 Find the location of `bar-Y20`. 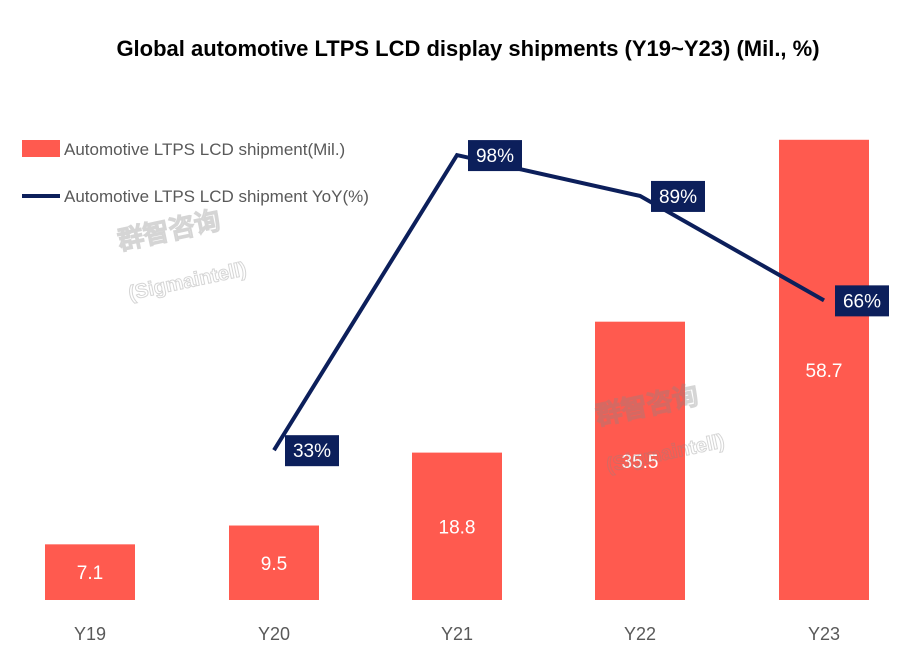

bar-Y20 is located at coordinates (274, 562).